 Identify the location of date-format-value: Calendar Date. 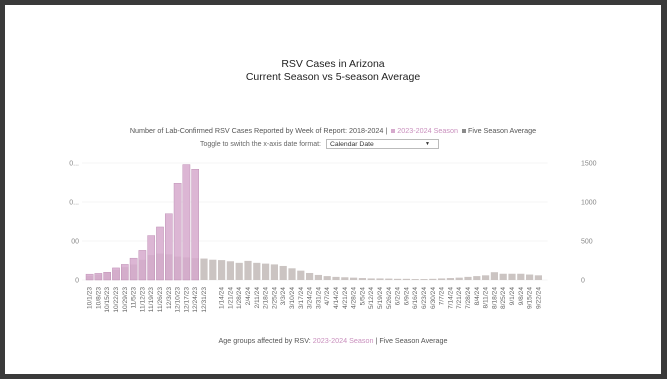
(351, 144).